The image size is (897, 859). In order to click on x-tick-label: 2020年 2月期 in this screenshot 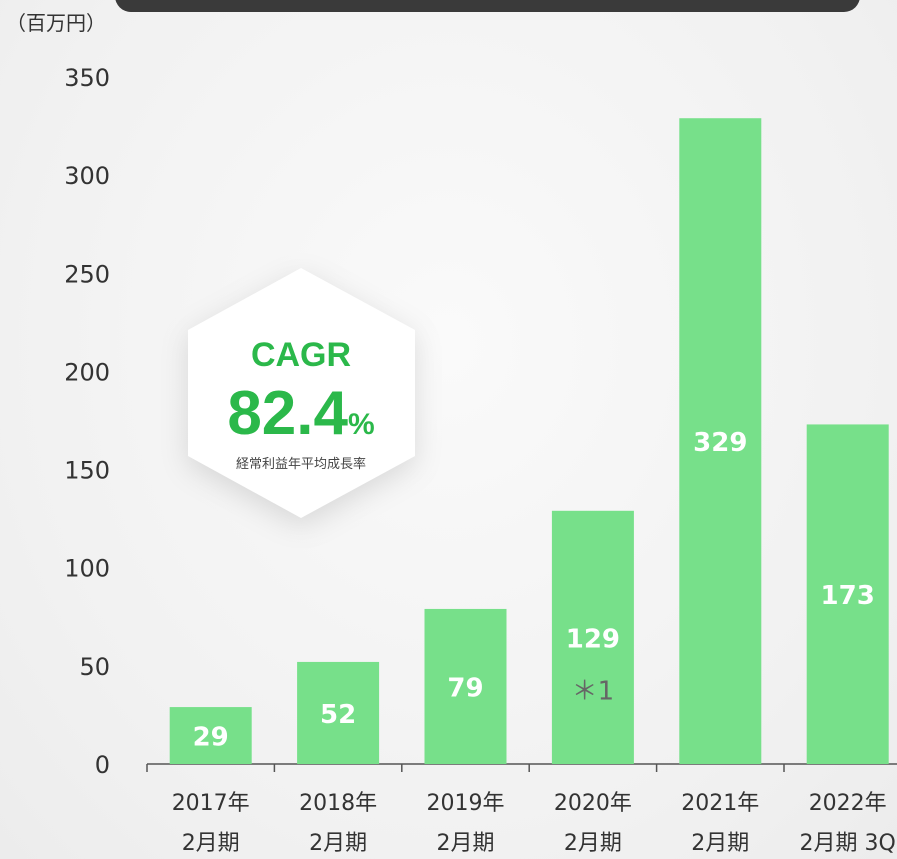, I will do `click(592, 823)`.